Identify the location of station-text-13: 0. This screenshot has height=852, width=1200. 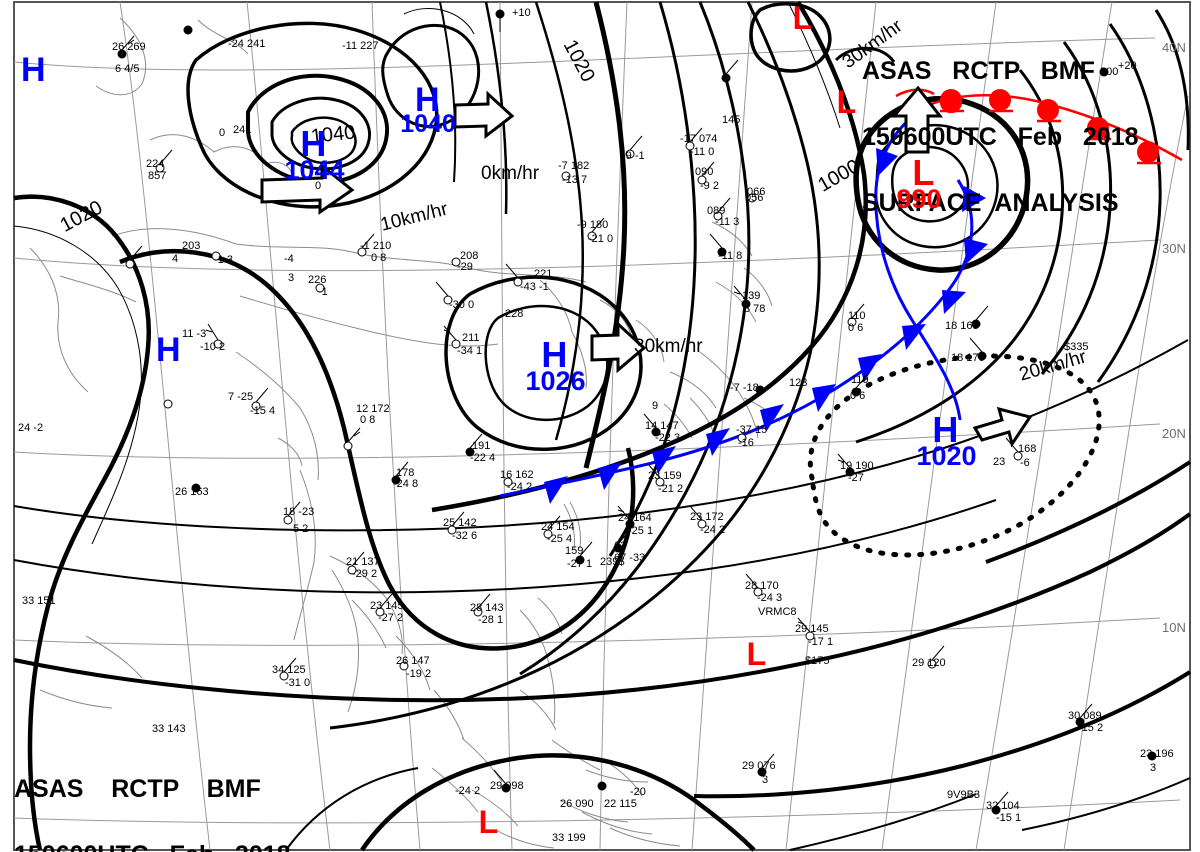
(222, 133).